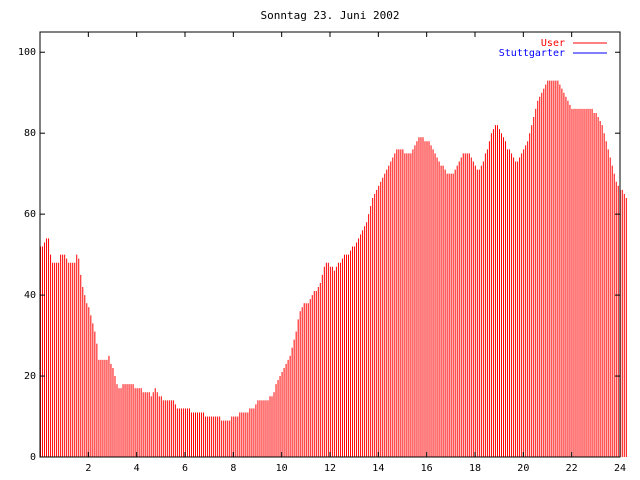  I want to click on x-tick-label-16: 16, so click(427, 468).